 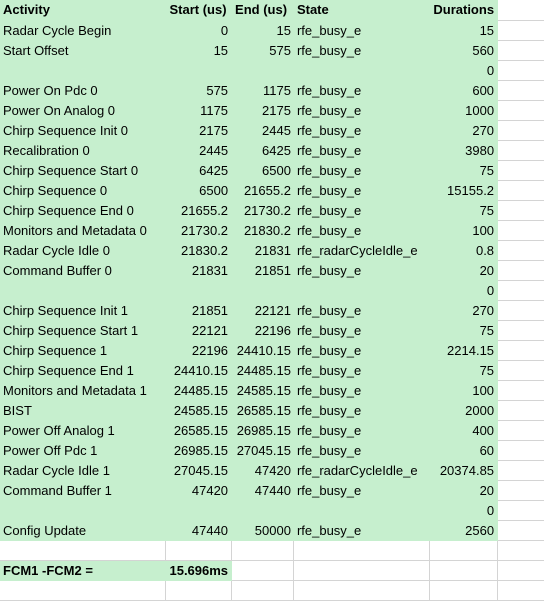 What do you see at coordinates (464, 410) in the screenshot?
I see `duration-cell: 2000` at bounding box center [464, 410].